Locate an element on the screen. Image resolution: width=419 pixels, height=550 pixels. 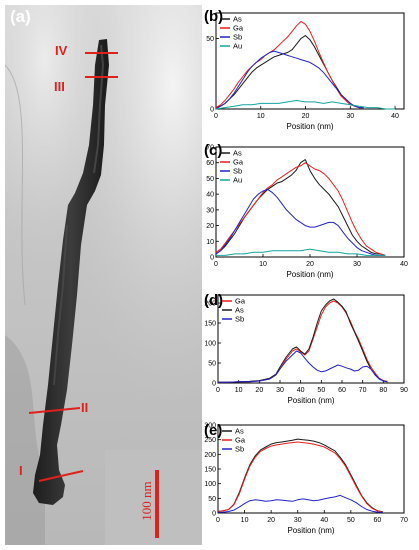
x-tick-label-e: 40 is located at coordinates (324, 520).